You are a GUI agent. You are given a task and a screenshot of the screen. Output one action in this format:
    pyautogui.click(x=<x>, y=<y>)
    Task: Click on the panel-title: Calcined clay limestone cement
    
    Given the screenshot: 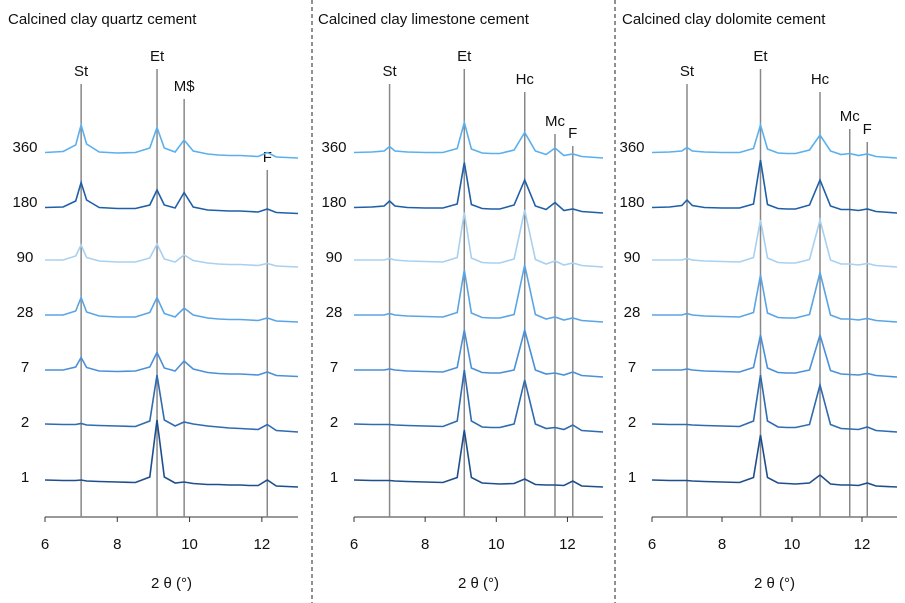 What is the action you would take?
    pyautogui.click(x=424, y=19)
    